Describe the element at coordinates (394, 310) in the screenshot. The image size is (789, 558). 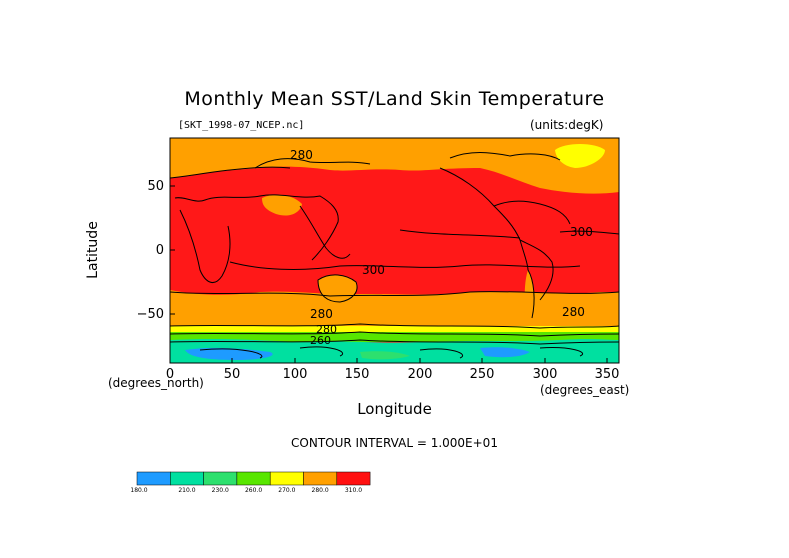
I see `south-mid-band` at that location.